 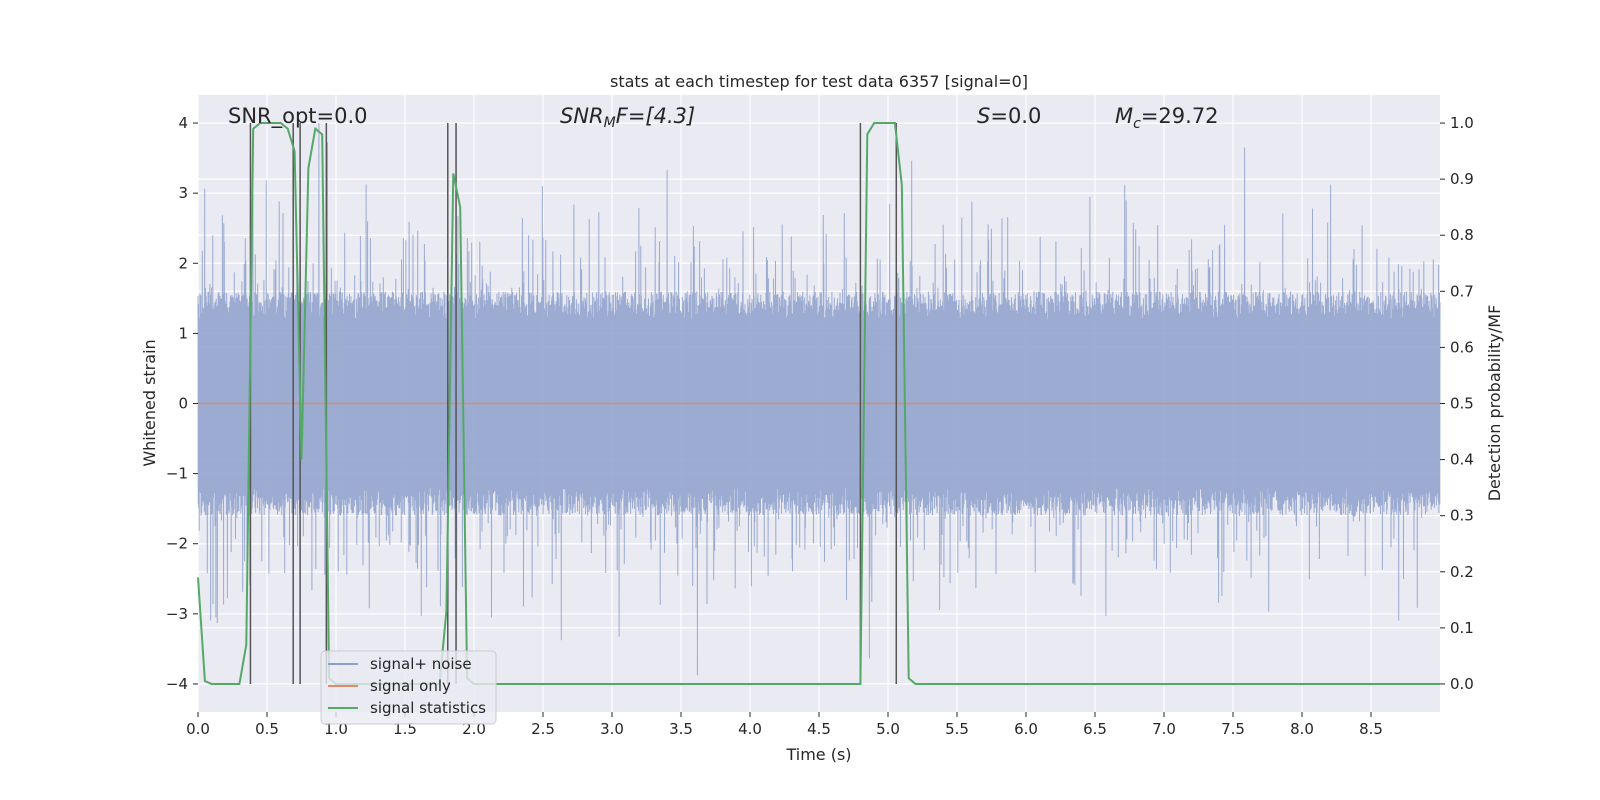 What do you see at coordinates (1462, 123) in the screenshot?
I see `y-right-tick-label: 1.0` at bounding box center [1462, 123].